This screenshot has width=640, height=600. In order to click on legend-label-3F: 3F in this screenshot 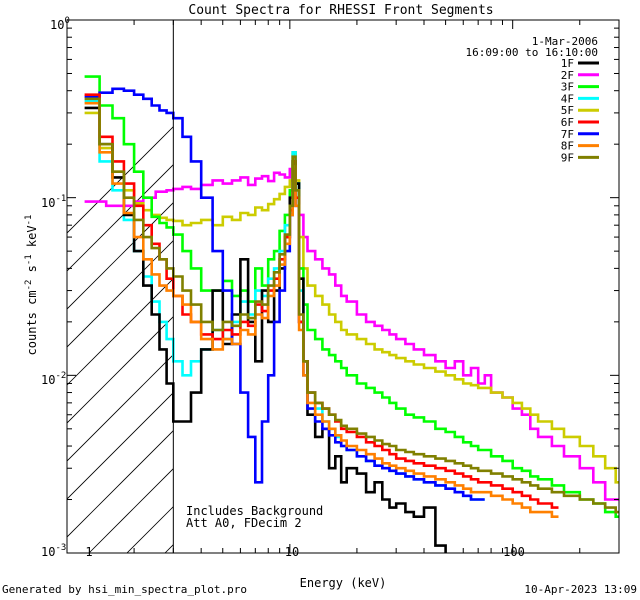, I will do `click(567, 87)`.